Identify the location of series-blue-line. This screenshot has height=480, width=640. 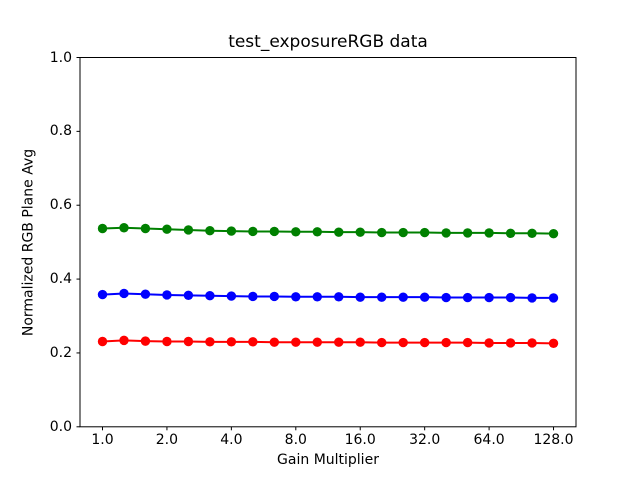
(328, 295).